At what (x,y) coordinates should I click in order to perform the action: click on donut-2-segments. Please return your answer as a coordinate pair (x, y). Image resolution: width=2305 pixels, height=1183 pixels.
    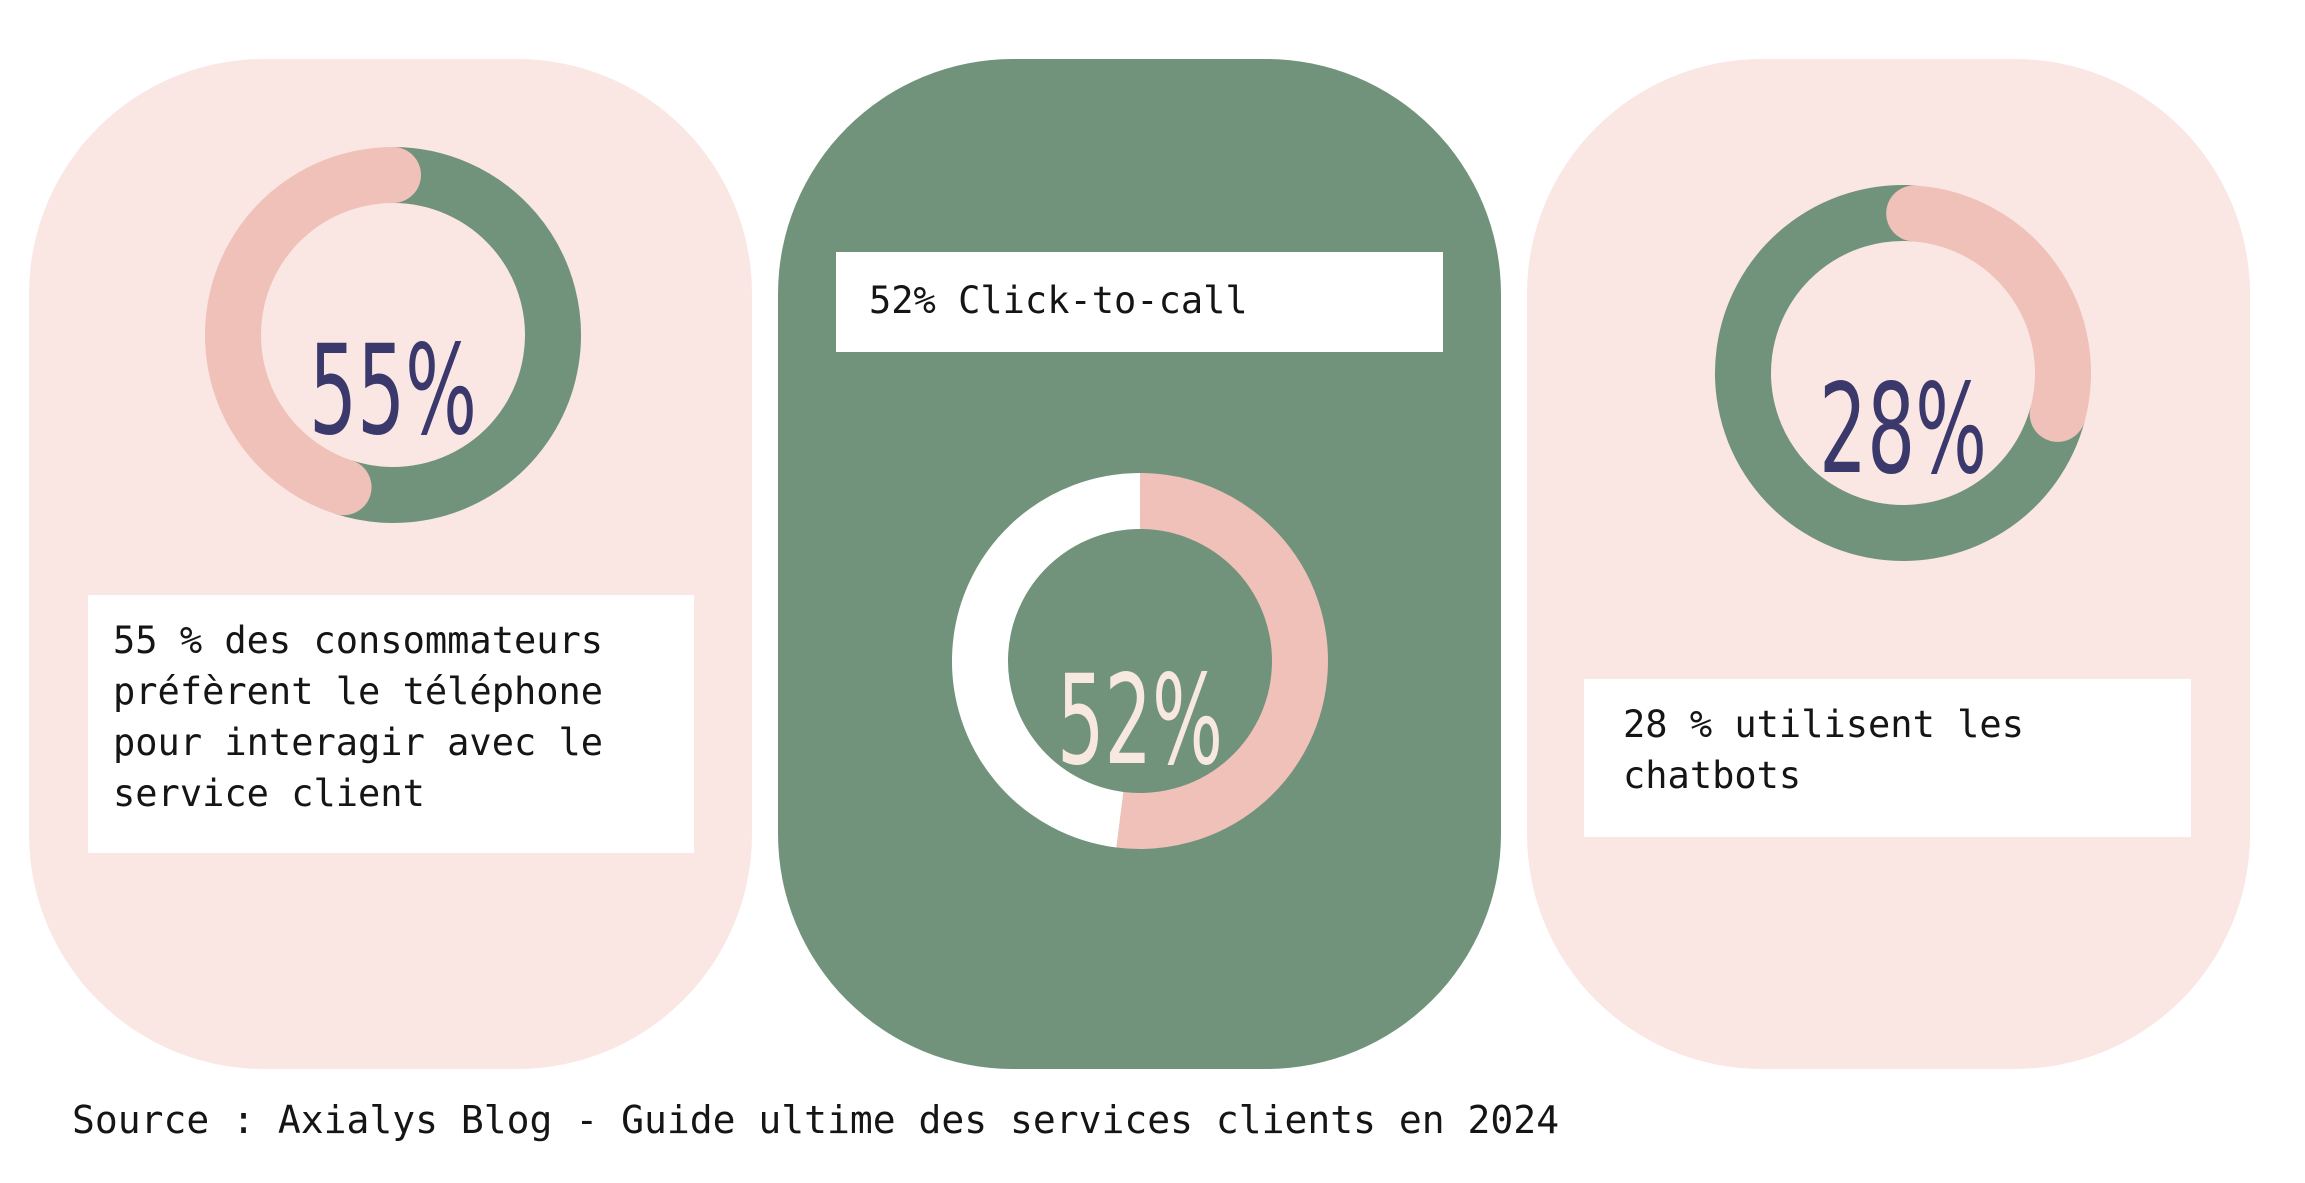
    Looking at the image, I should click on (1140, 661).